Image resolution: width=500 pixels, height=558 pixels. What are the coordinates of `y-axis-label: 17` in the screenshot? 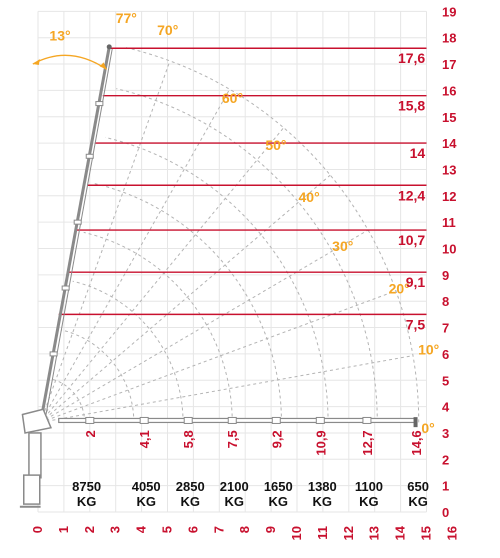 It's located at (449, 64).